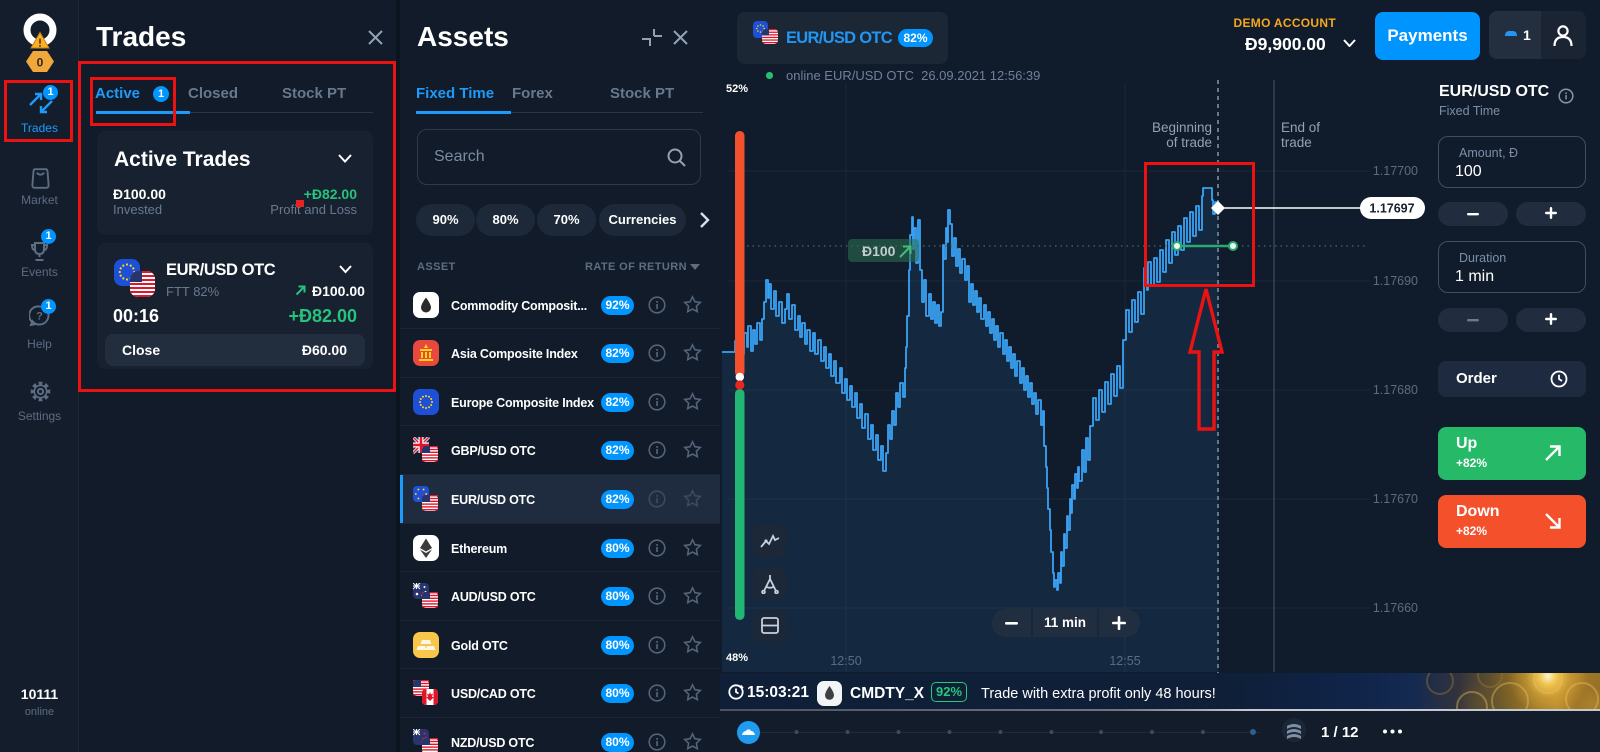 This screenshot has width=1600, height=752. I want to click on svg-text: trade, so click(1296, 142).